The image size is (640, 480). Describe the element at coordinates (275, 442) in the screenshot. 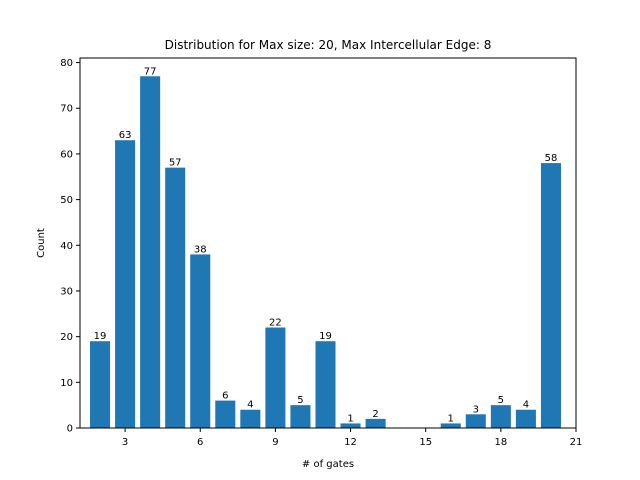

I see `x-tick-label-9: 9` at that location.